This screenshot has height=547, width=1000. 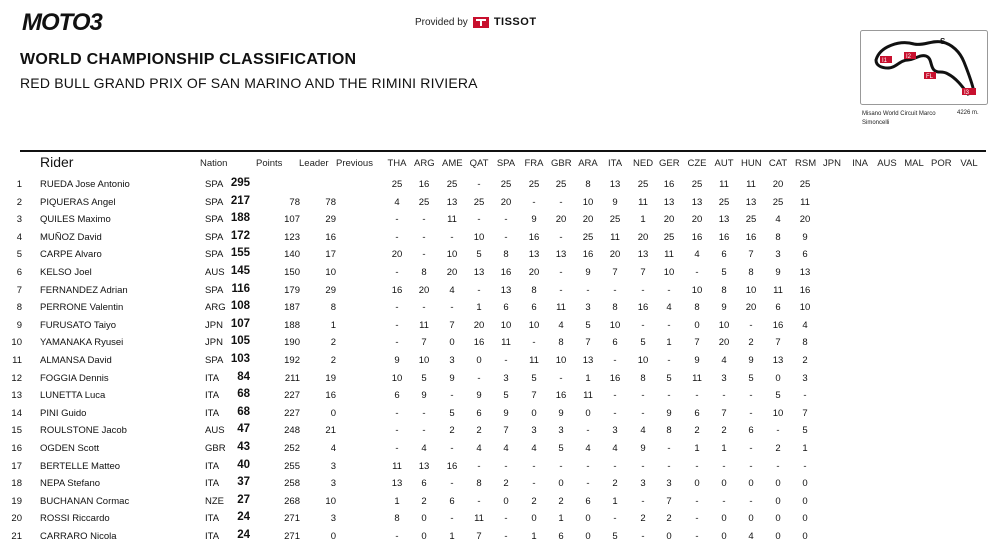 I want to click on race-result: 3, so click(x=615, y=431).